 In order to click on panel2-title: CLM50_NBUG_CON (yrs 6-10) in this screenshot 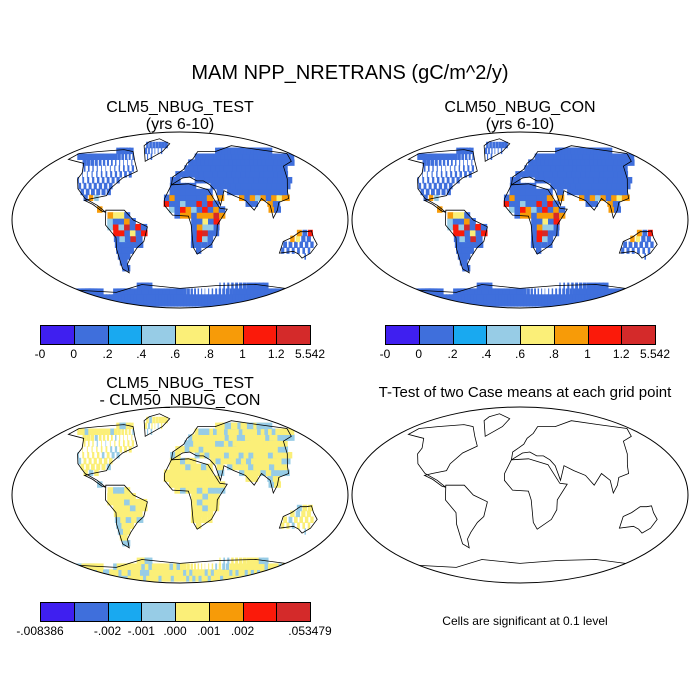, I will do `click(520, 116)`.